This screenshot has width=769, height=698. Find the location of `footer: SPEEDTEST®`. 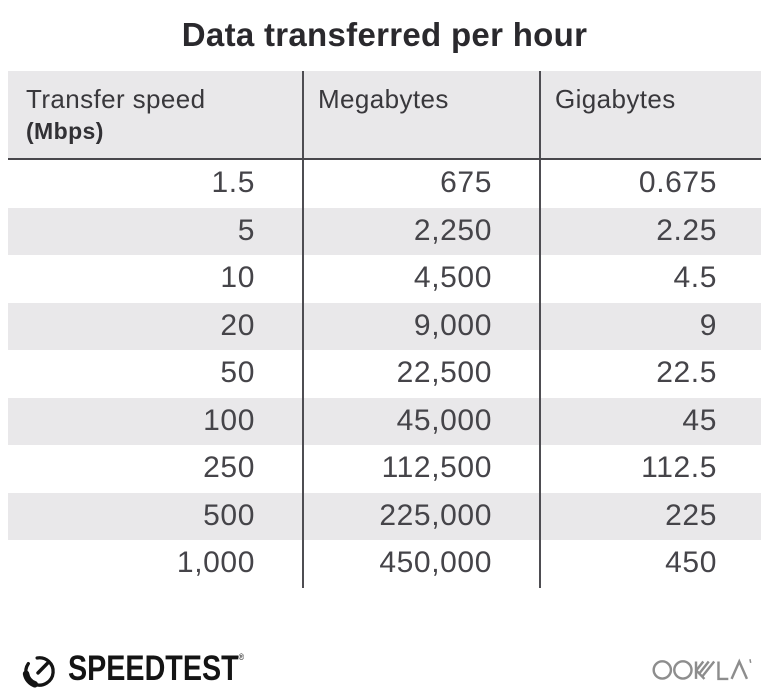

footer: SPEEDTEST® is located at coordinates (387, 669).